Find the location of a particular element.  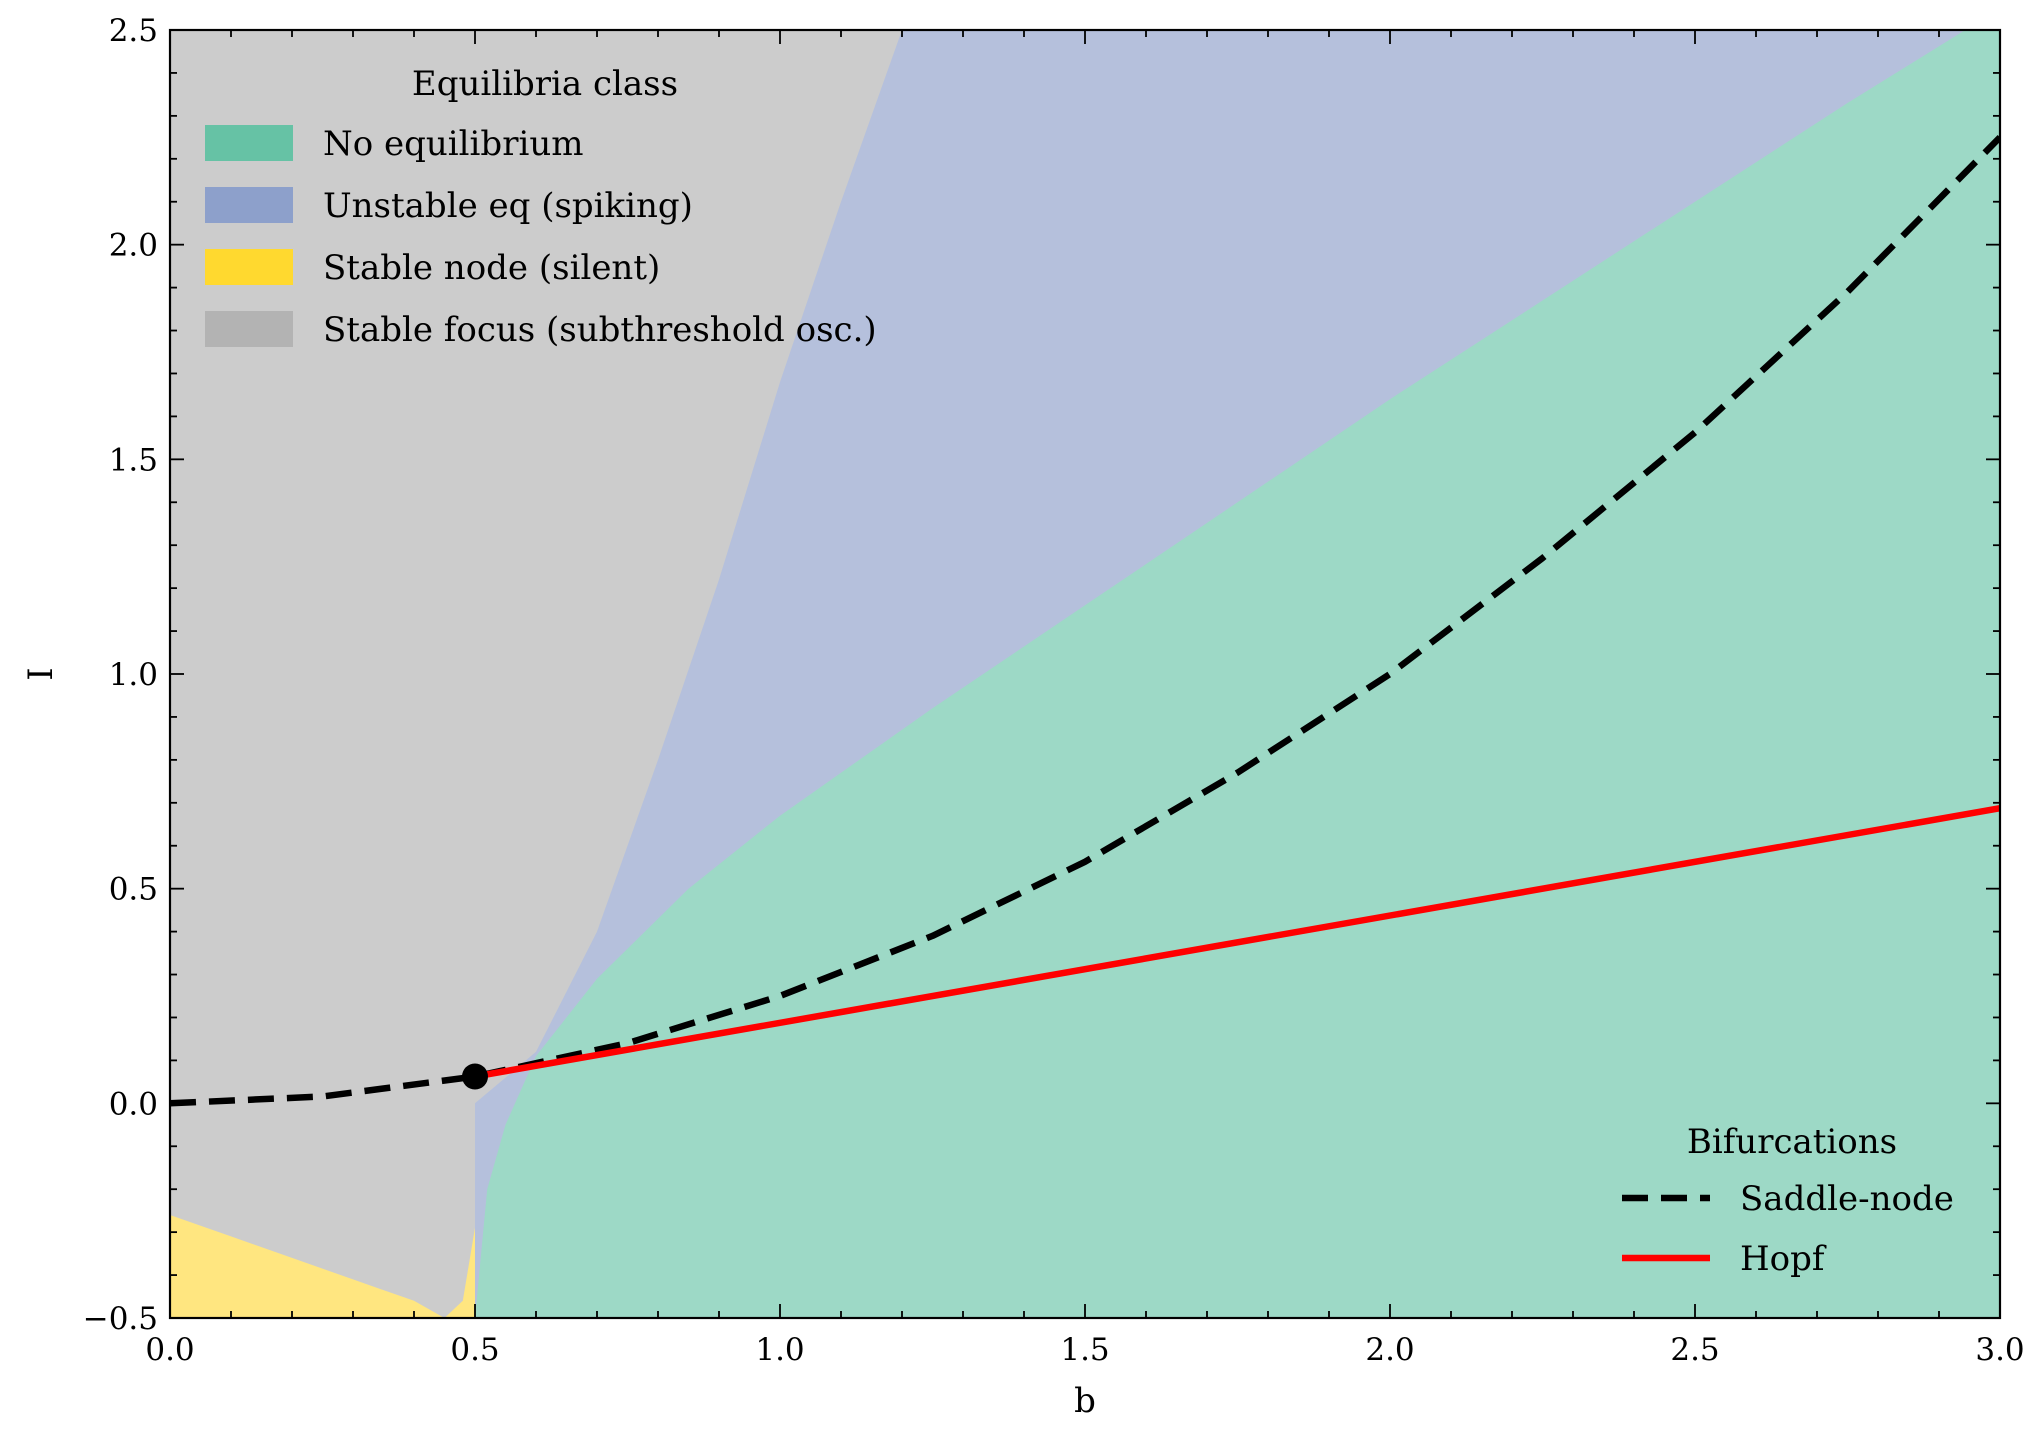

x-tick-label: 3.0 is located at coordinates (1999, 1350).